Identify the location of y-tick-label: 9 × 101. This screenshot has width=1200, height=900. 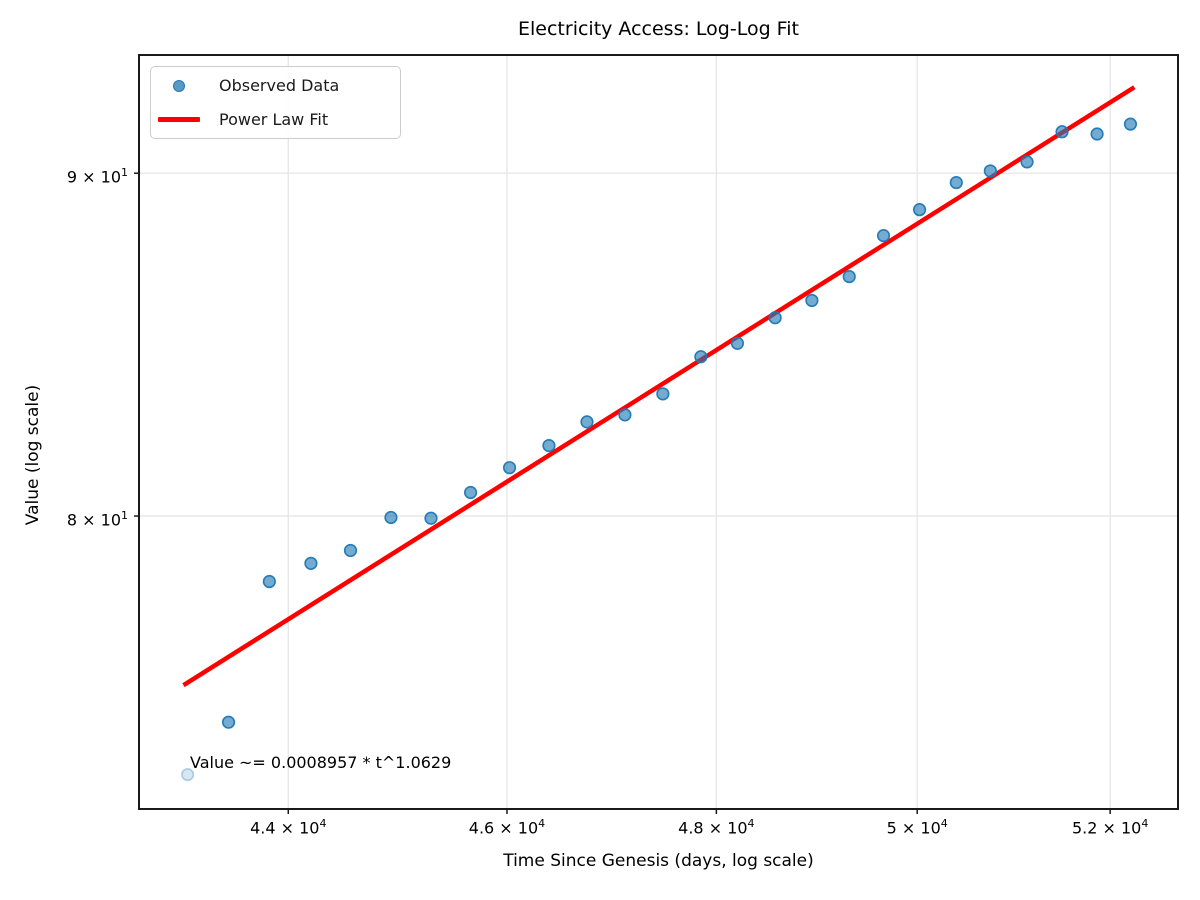
(97, 176).